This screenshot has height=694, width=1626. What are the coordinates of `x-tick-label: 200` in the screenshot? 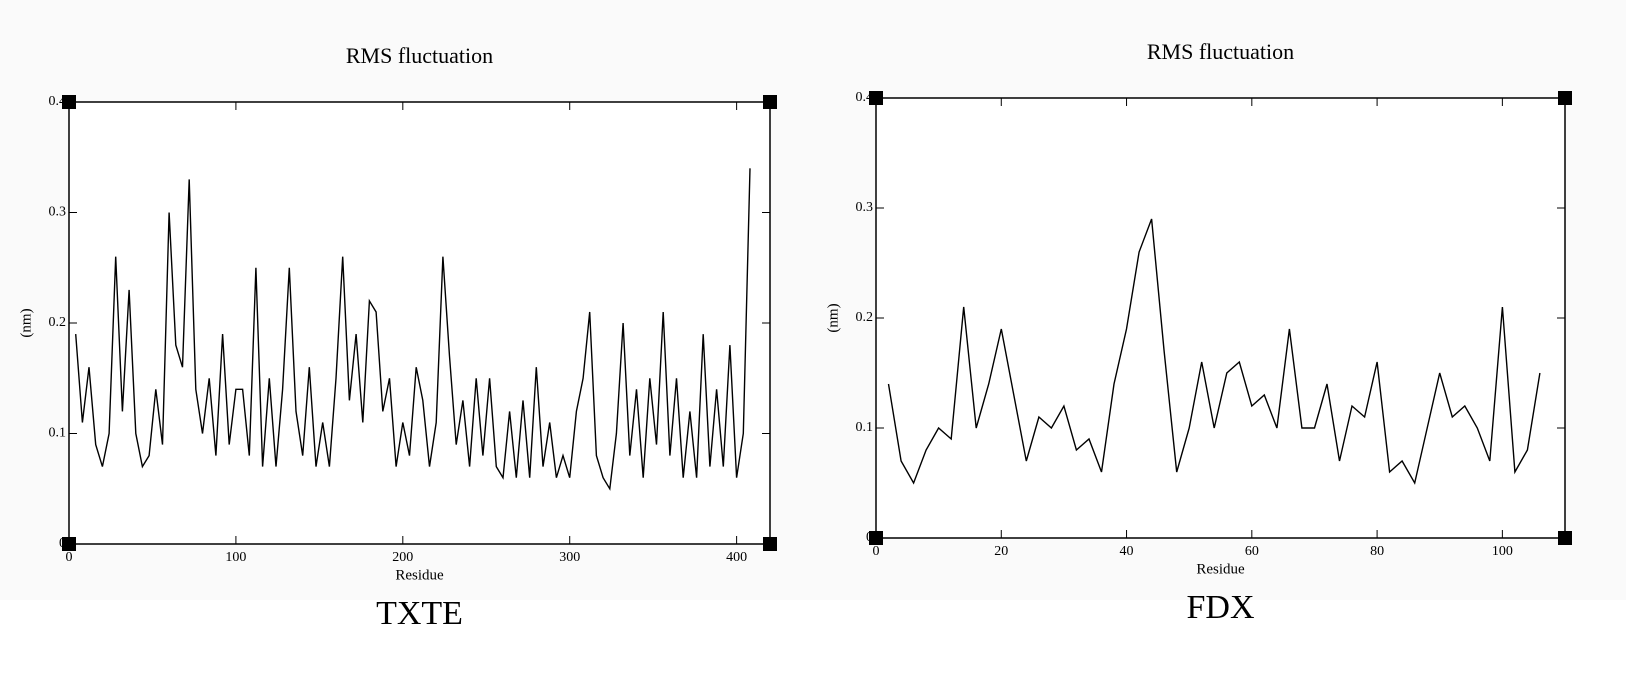 It's located at (402, 557).